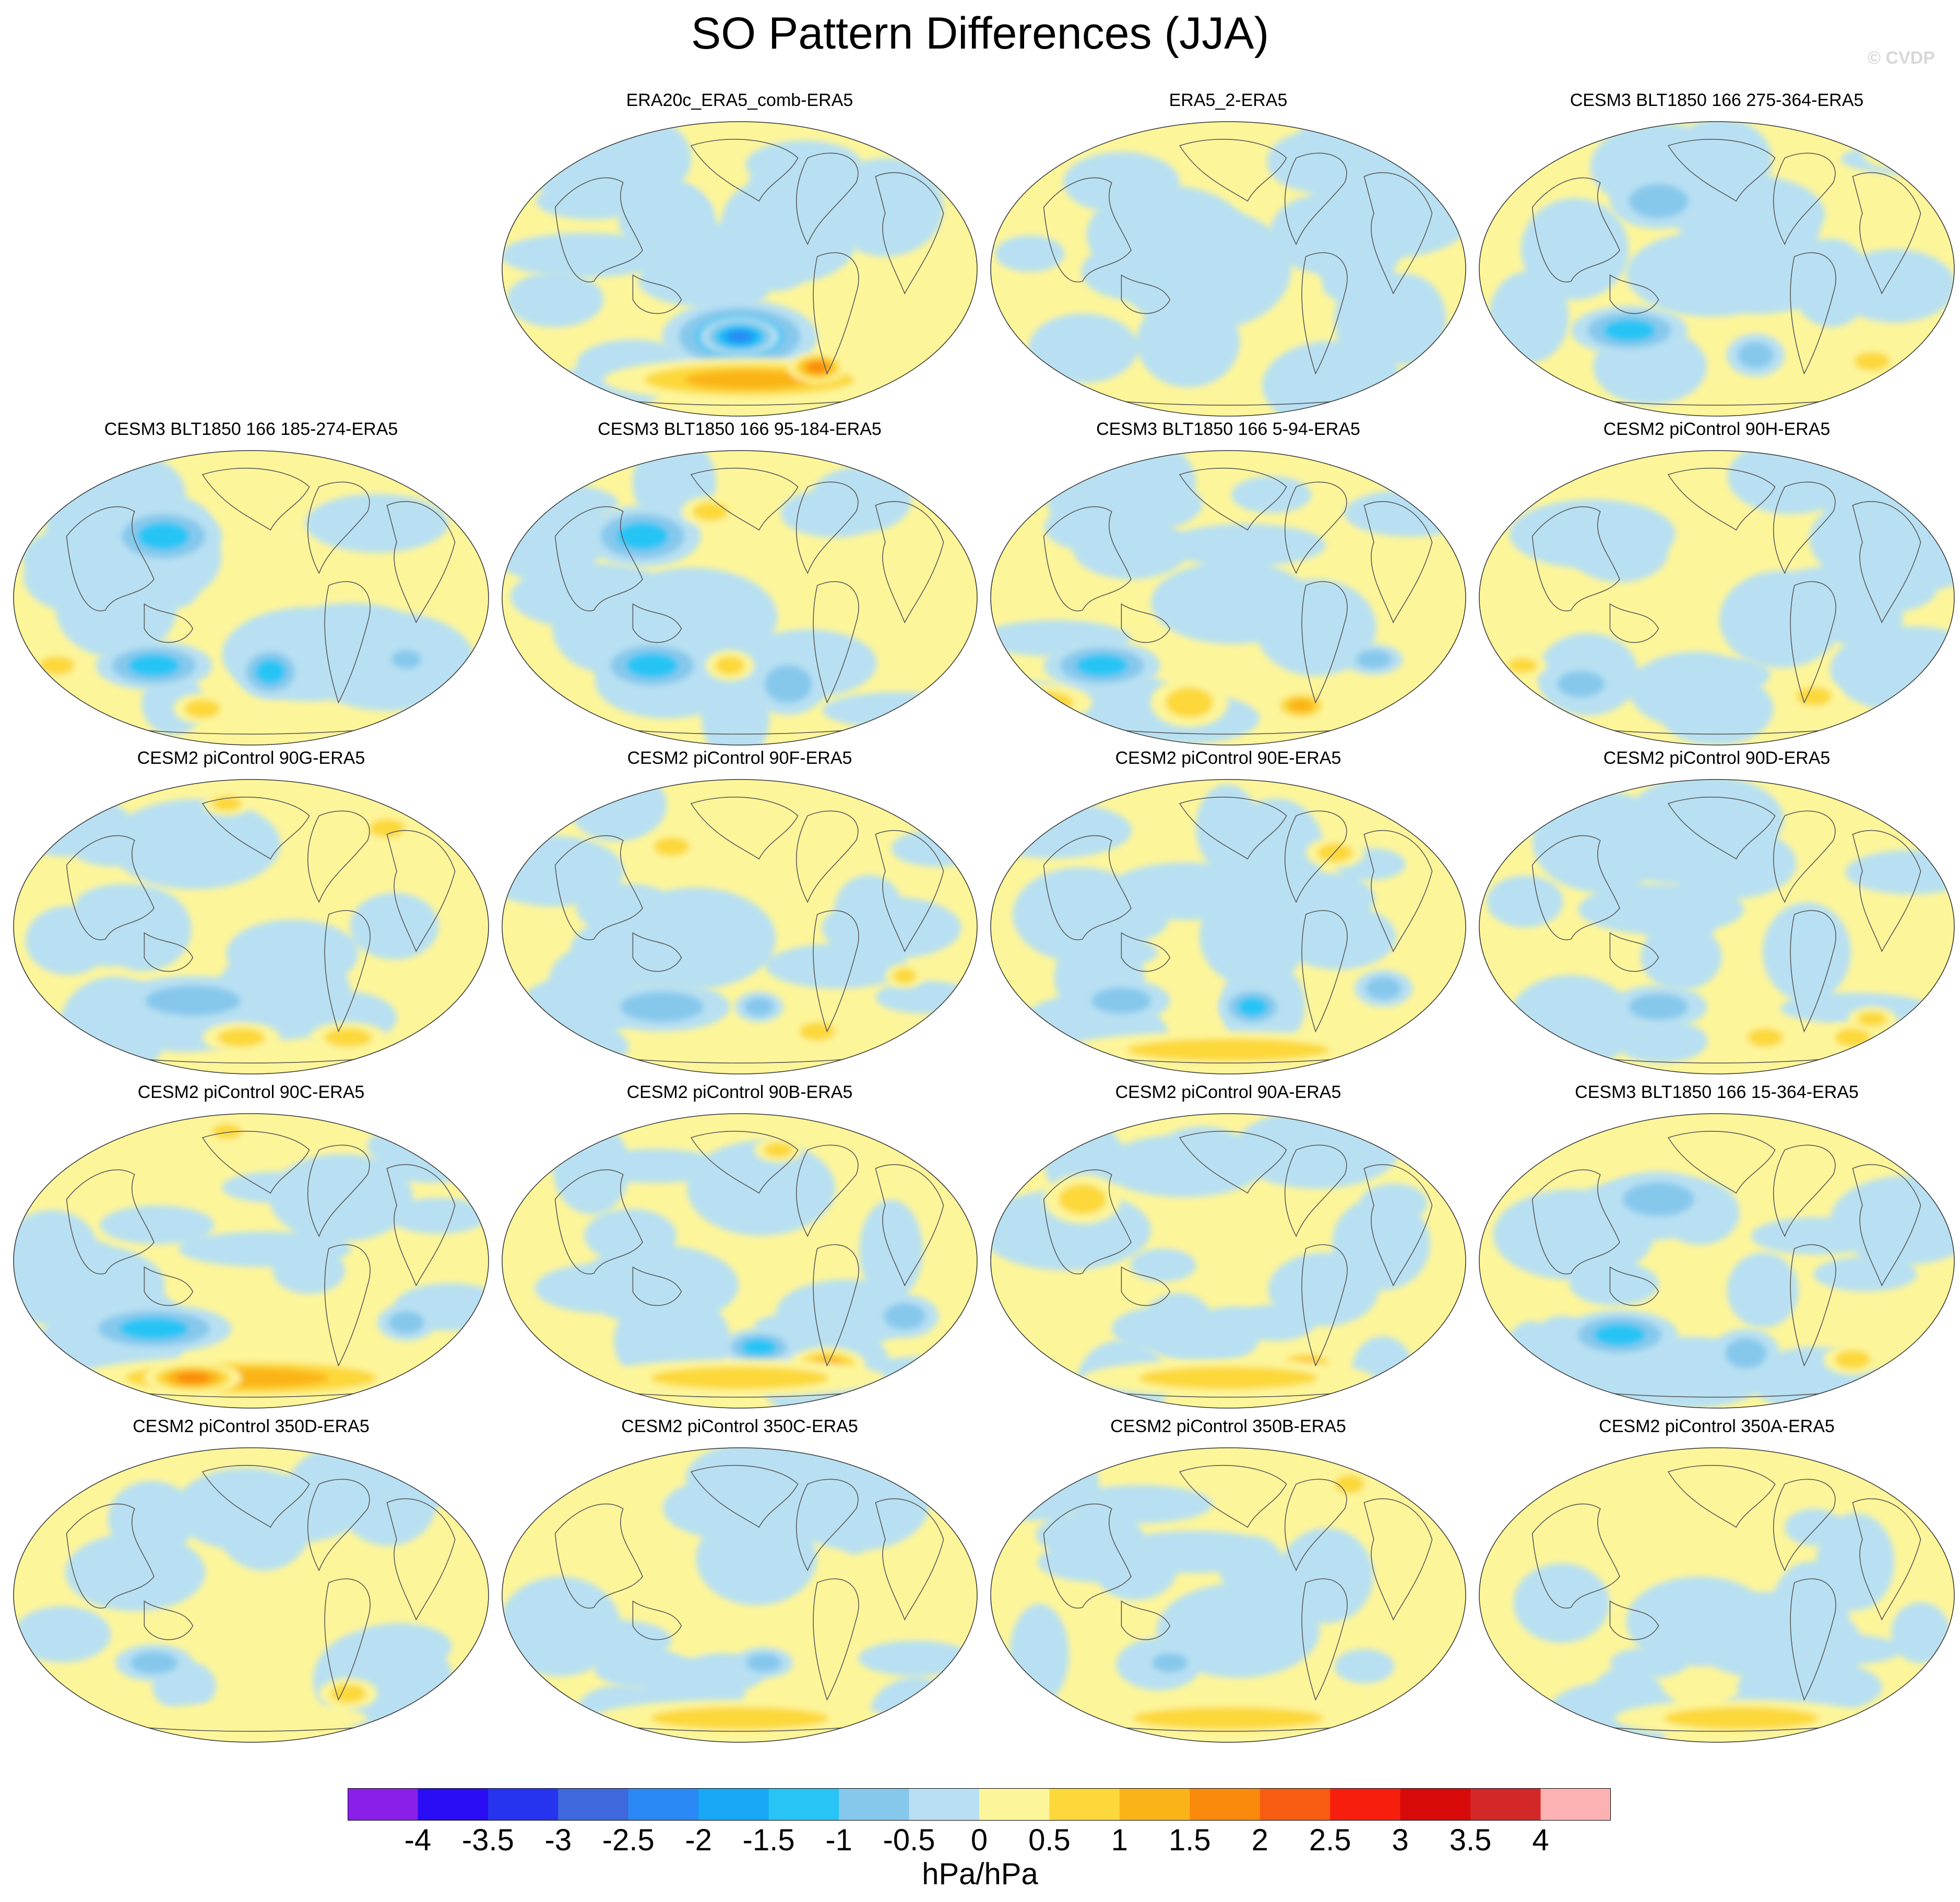  I want to click on panel-title: CESM2 piControl 90B-ERA5, so click(739, 1092).